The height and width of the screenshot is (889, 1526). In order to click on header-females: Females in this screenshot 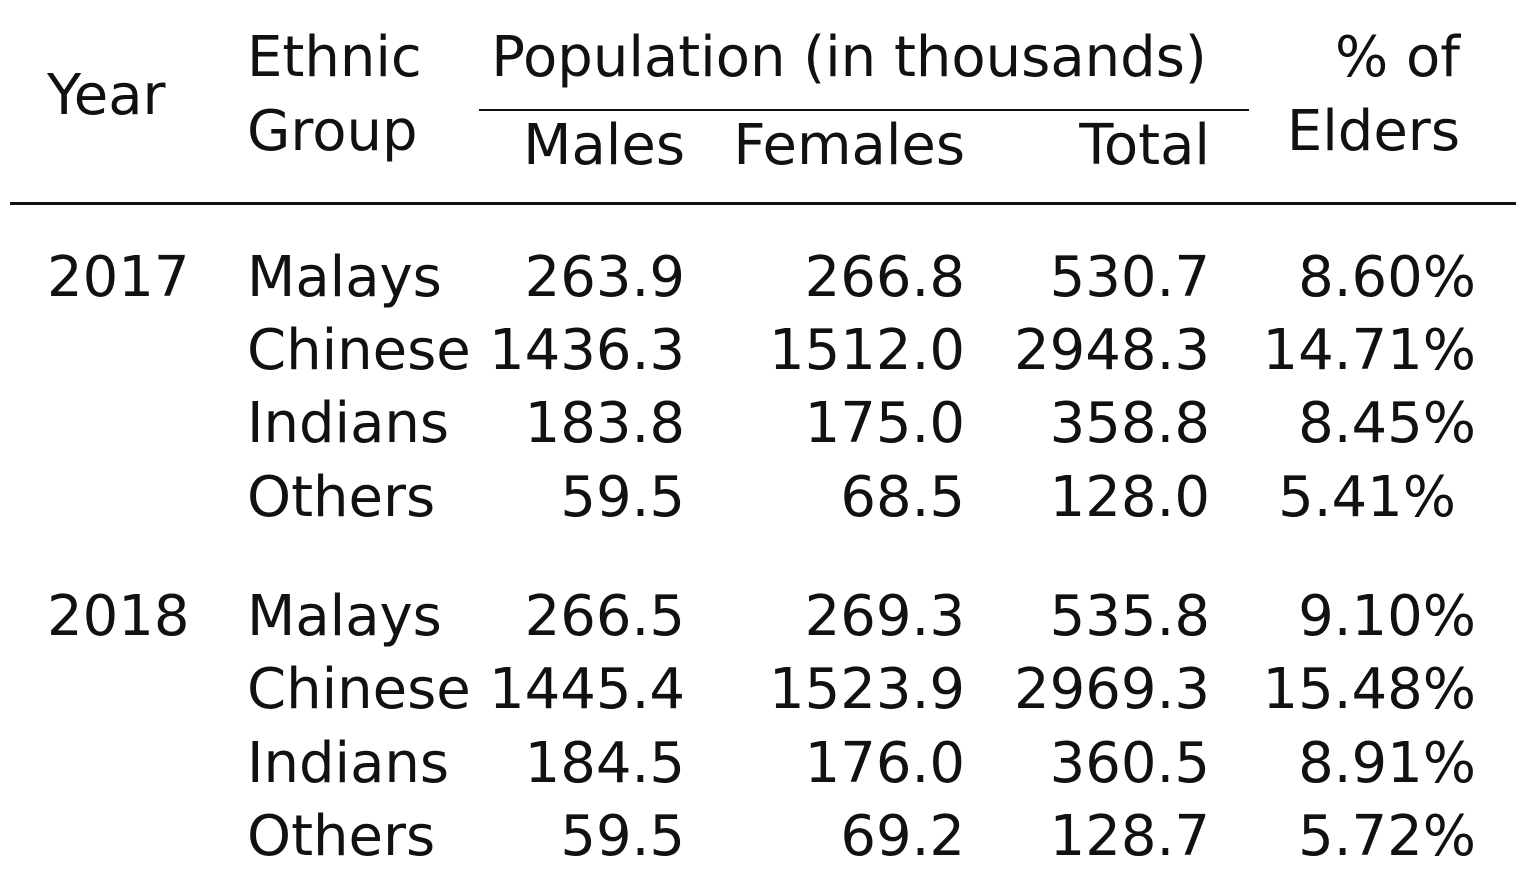, I will do `click(849, 145)`.